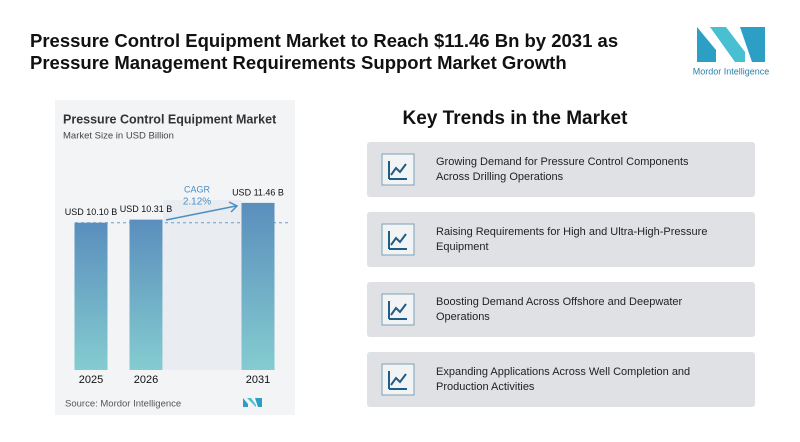  I want to click on trend-text: Operations, so click(463, 317).